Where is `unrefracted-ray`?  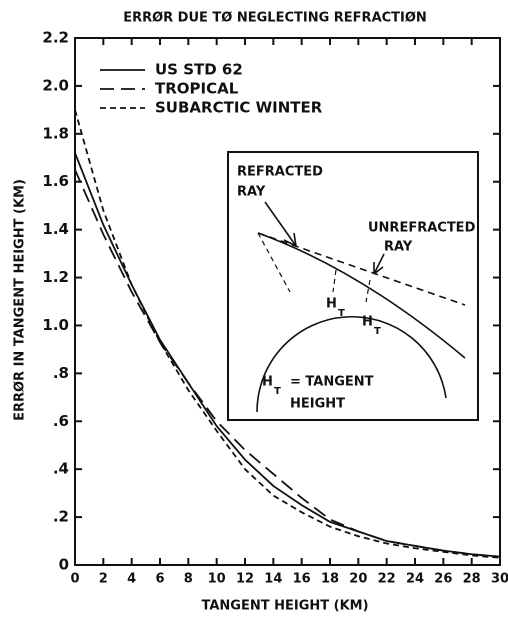 unrefracted-ray is located at coordinates (361, 269).